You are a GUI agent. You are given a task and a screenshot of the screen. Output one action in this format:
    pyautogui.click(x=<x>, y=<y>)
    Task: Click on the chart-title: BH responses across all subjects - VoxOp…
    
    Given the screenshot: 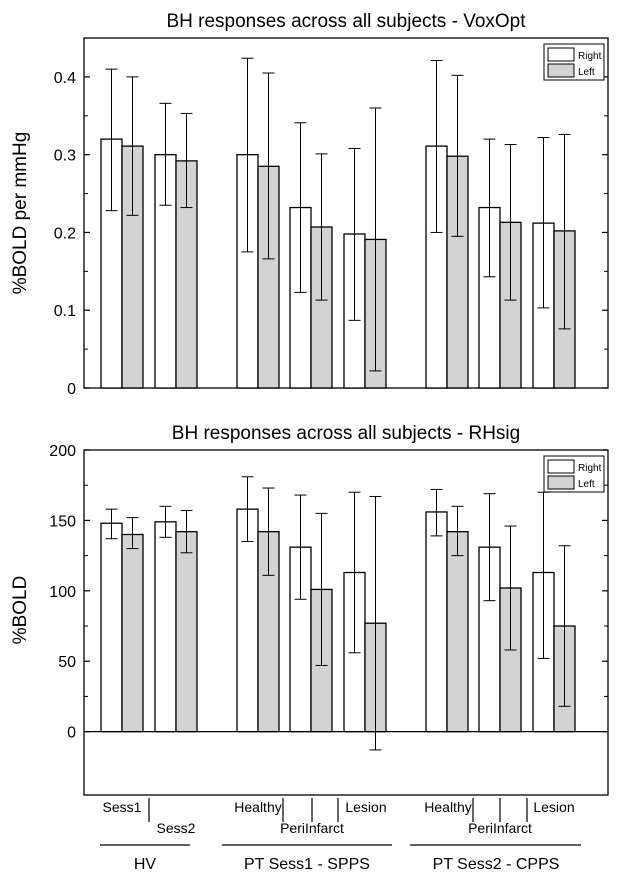 What is the action you would take?
    pyautogui.click(x=346, y=21)
    